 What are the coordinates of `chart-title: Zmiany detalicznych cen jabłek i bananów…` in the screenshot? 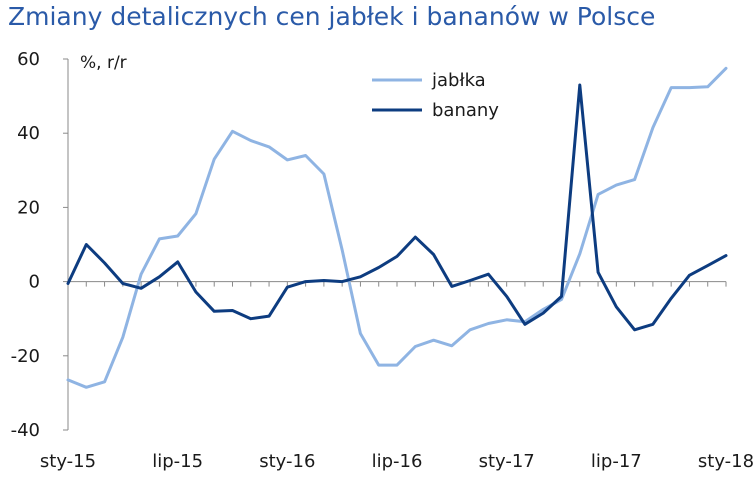 It's located at (332, 16).